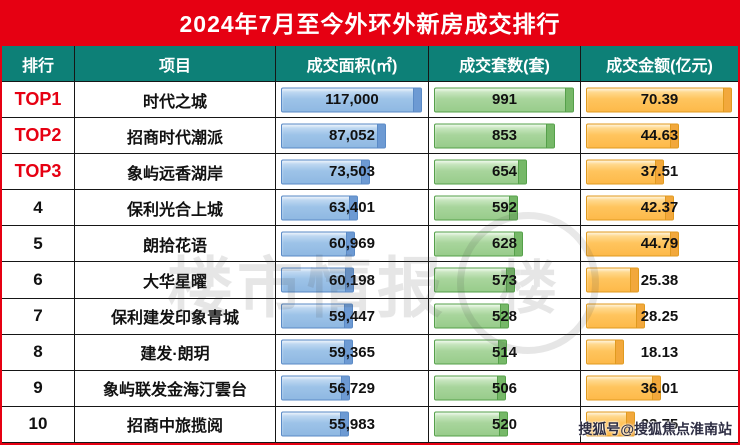 The image size is (740, 445). What do you see at coordinates (175, 316) in the screenshot?
I see `project-cell: 保利建发印象青城` at bounding box center [175, 316].